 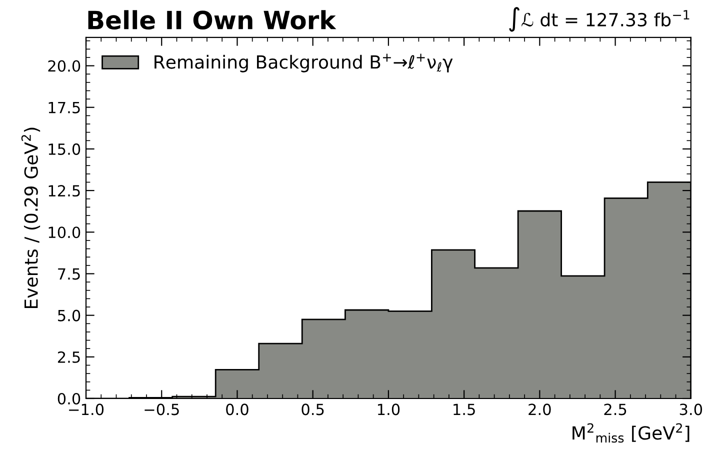 What do you see at coordinates (64, 149) in the screenshot?
I see `y-tick-label: 15.0` at bounding box center [64, 149].